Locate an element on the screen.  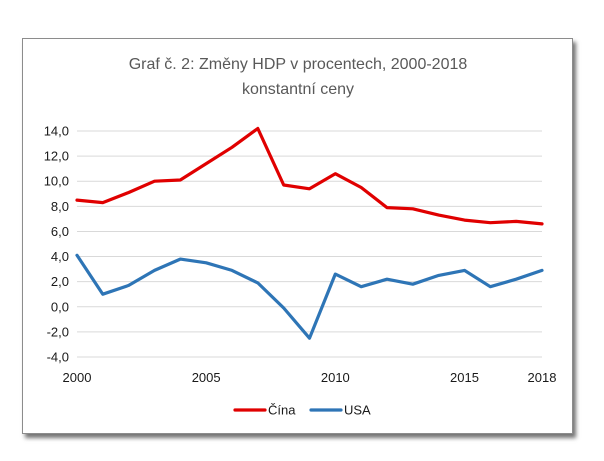
legend: Čína USA is located at coordinates (302, 410).